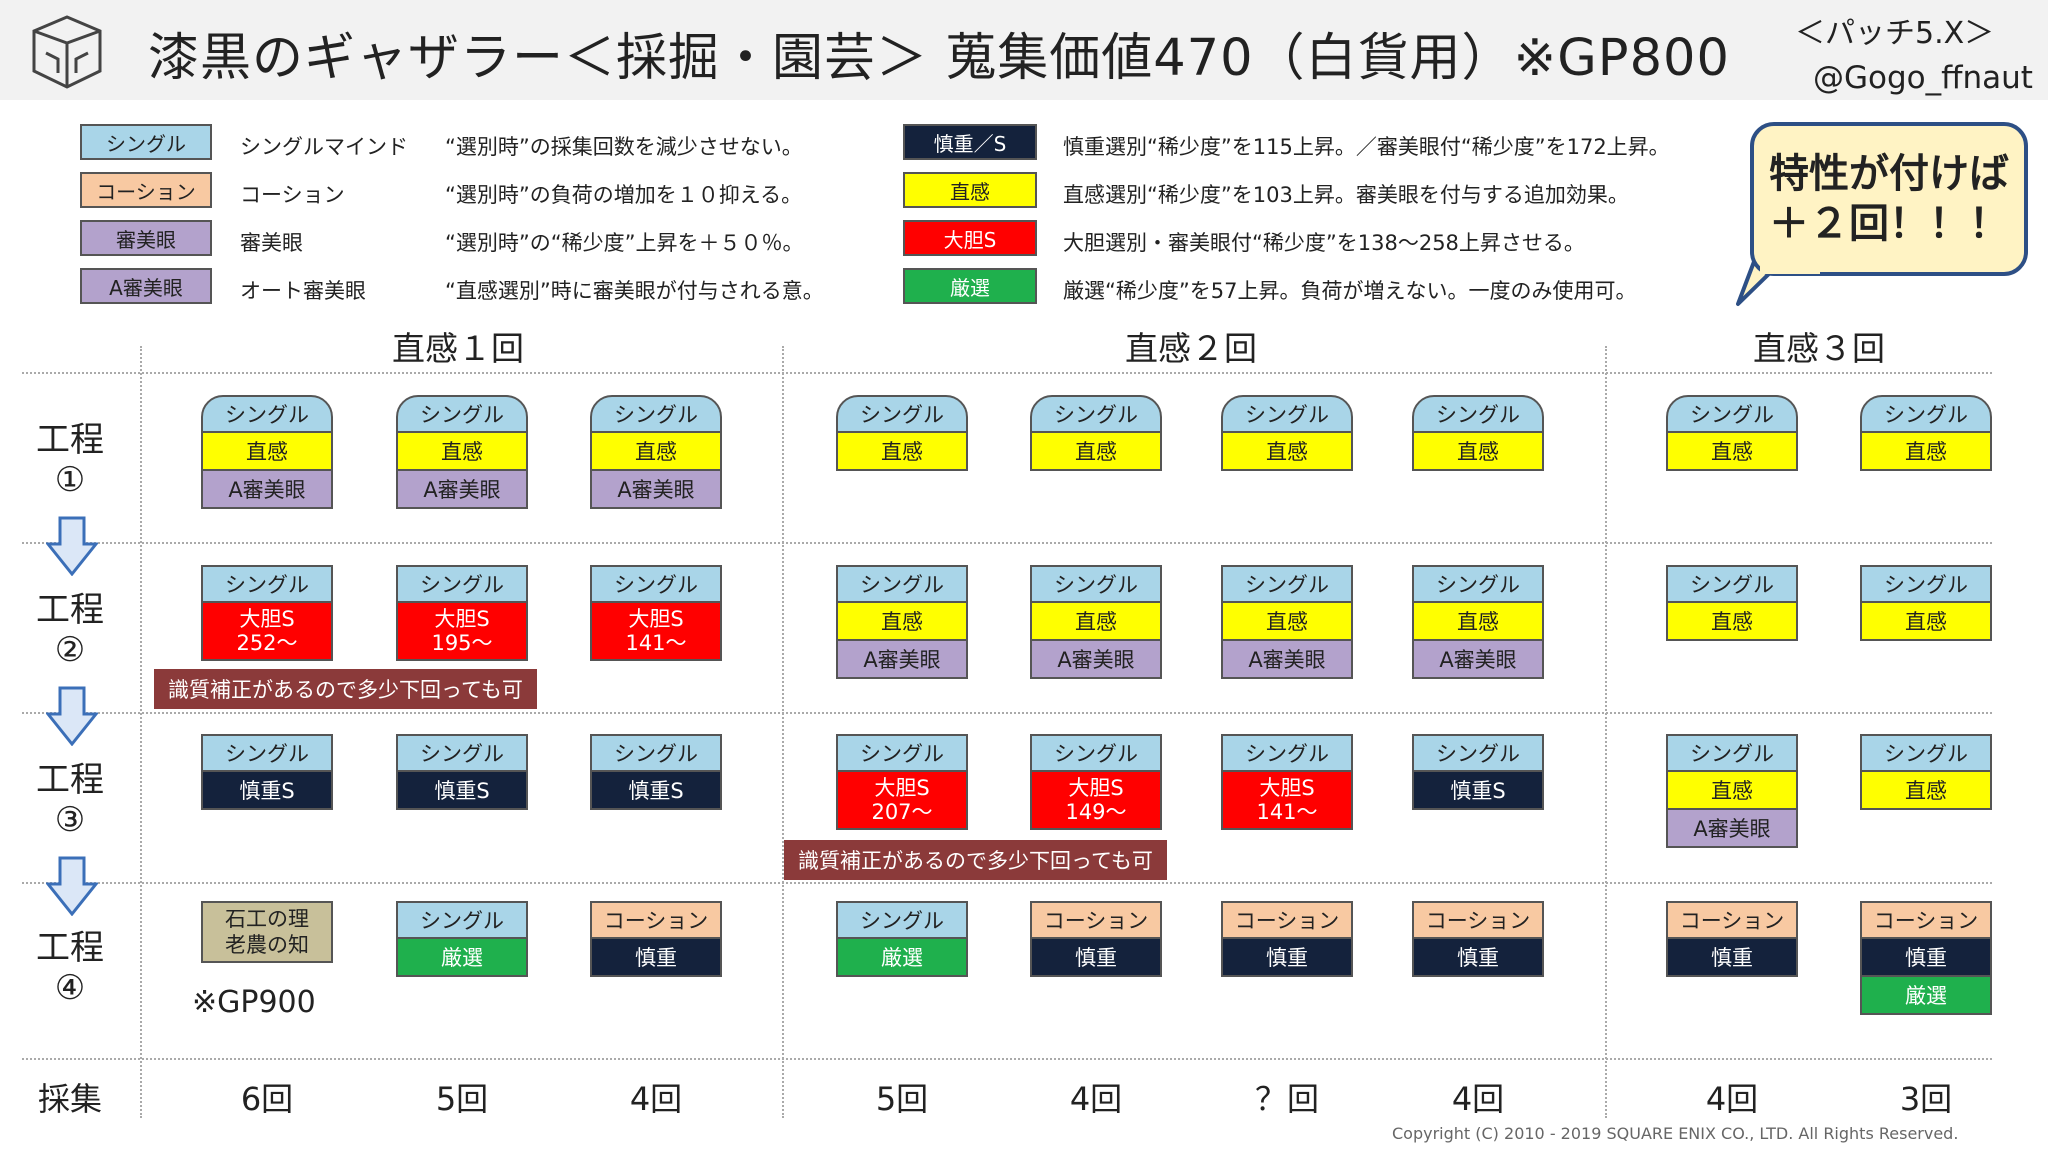  I want to click on down-arrow-icon, so click(72, 716).